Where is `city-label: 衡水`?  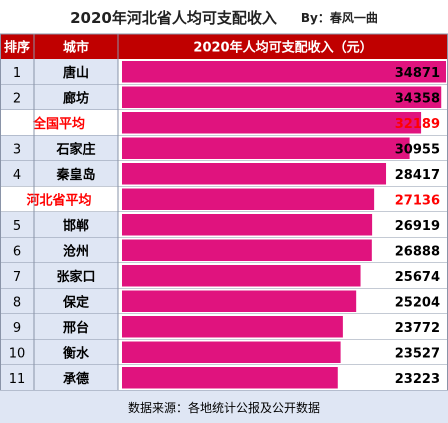 city-label: 衡水 is located at coordinates (76, 353).